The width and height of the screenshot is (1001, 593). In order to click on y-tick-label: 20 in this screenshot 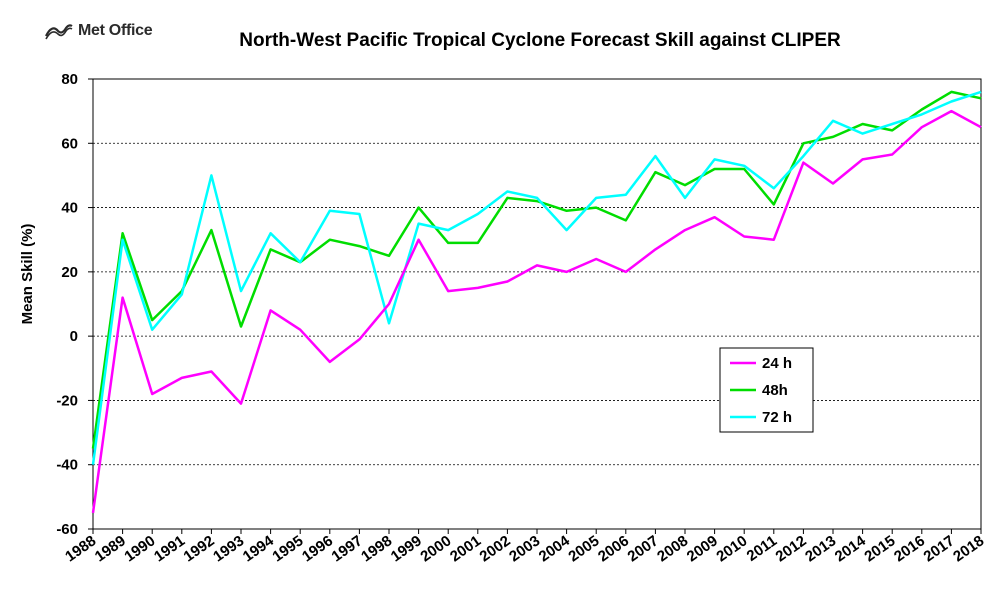, I will do `click(69, 272)`.